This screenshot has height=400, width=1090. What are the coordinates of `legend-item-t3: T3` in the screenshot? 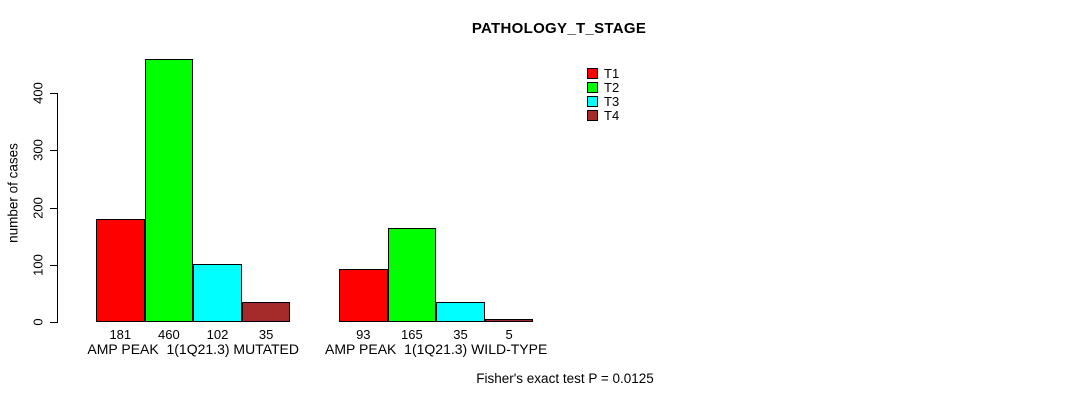 It's located at (603, 101).